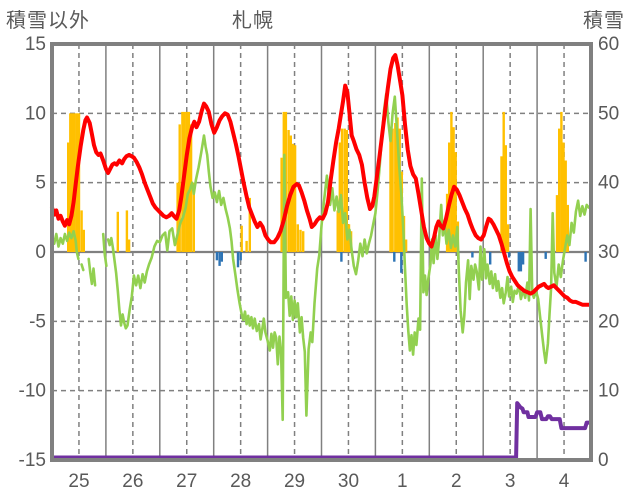 The image size is (636, 501). What do you see at coordinates (564, 481) in the screenshot?
I see `x-tick: 4` at bounding box center [564, 481].